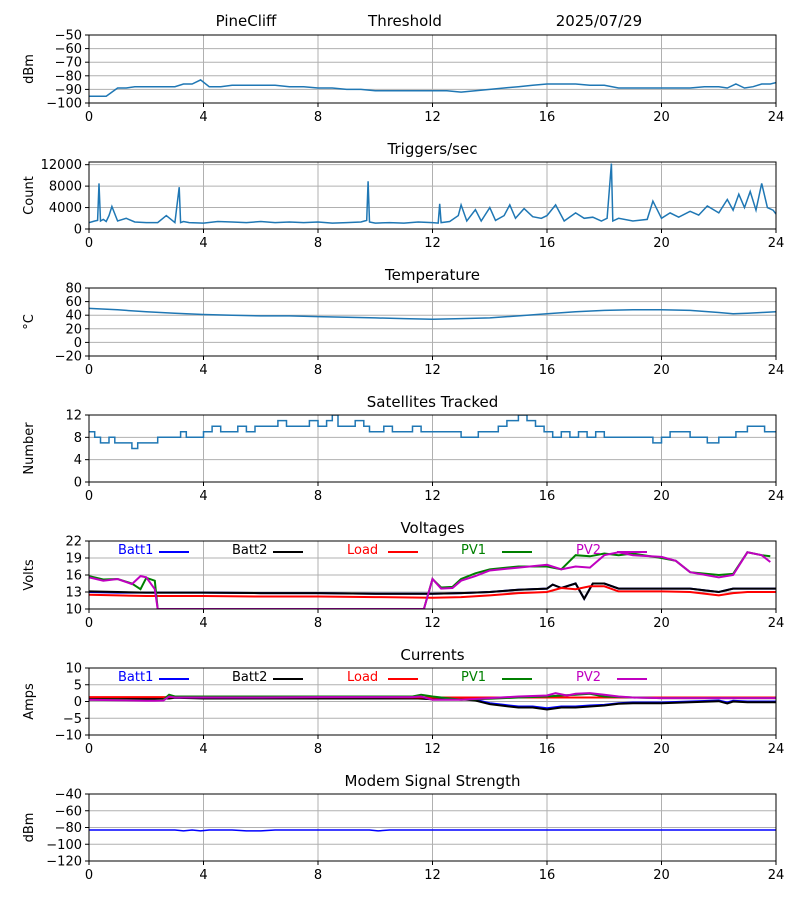 The height and width of the screenshot is (900, 800). Describe the element at coordinates (78, 438) in the screenshot. I see `y-tick-label: 8` at that location.